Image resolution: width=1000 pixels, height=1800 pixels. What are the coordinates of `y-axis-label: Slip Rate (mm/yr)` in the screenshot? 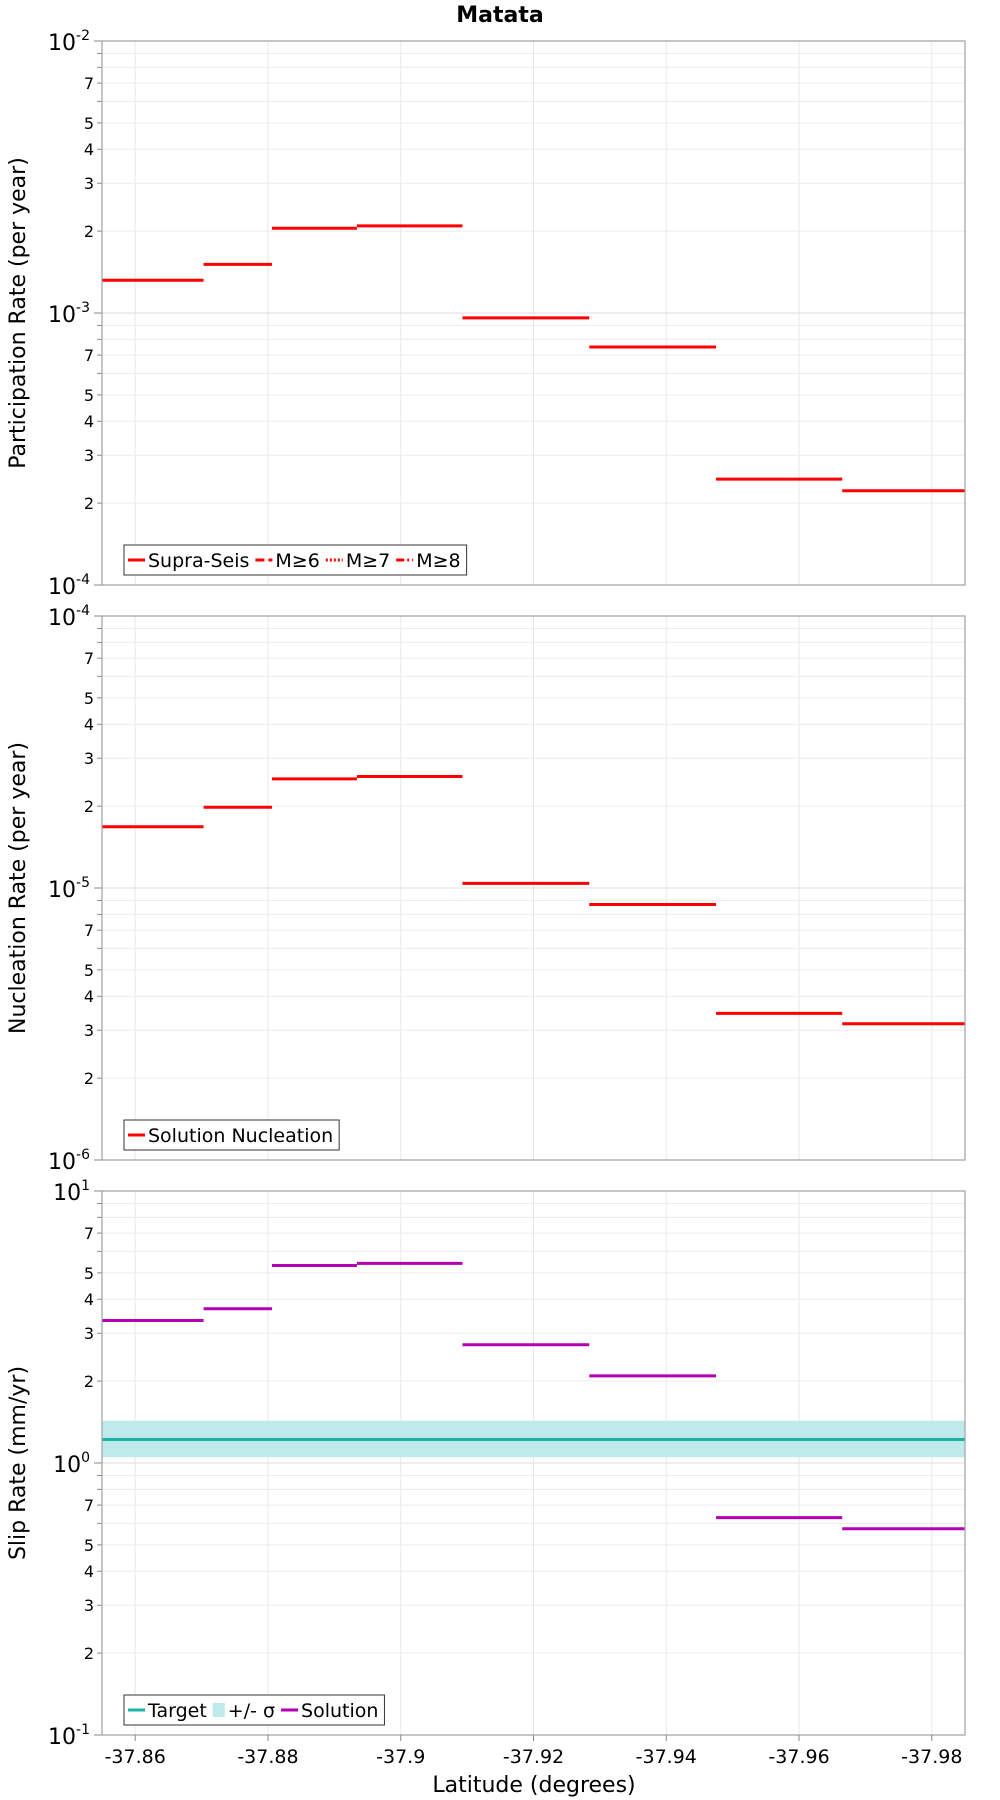 It's located at (18, 1463).